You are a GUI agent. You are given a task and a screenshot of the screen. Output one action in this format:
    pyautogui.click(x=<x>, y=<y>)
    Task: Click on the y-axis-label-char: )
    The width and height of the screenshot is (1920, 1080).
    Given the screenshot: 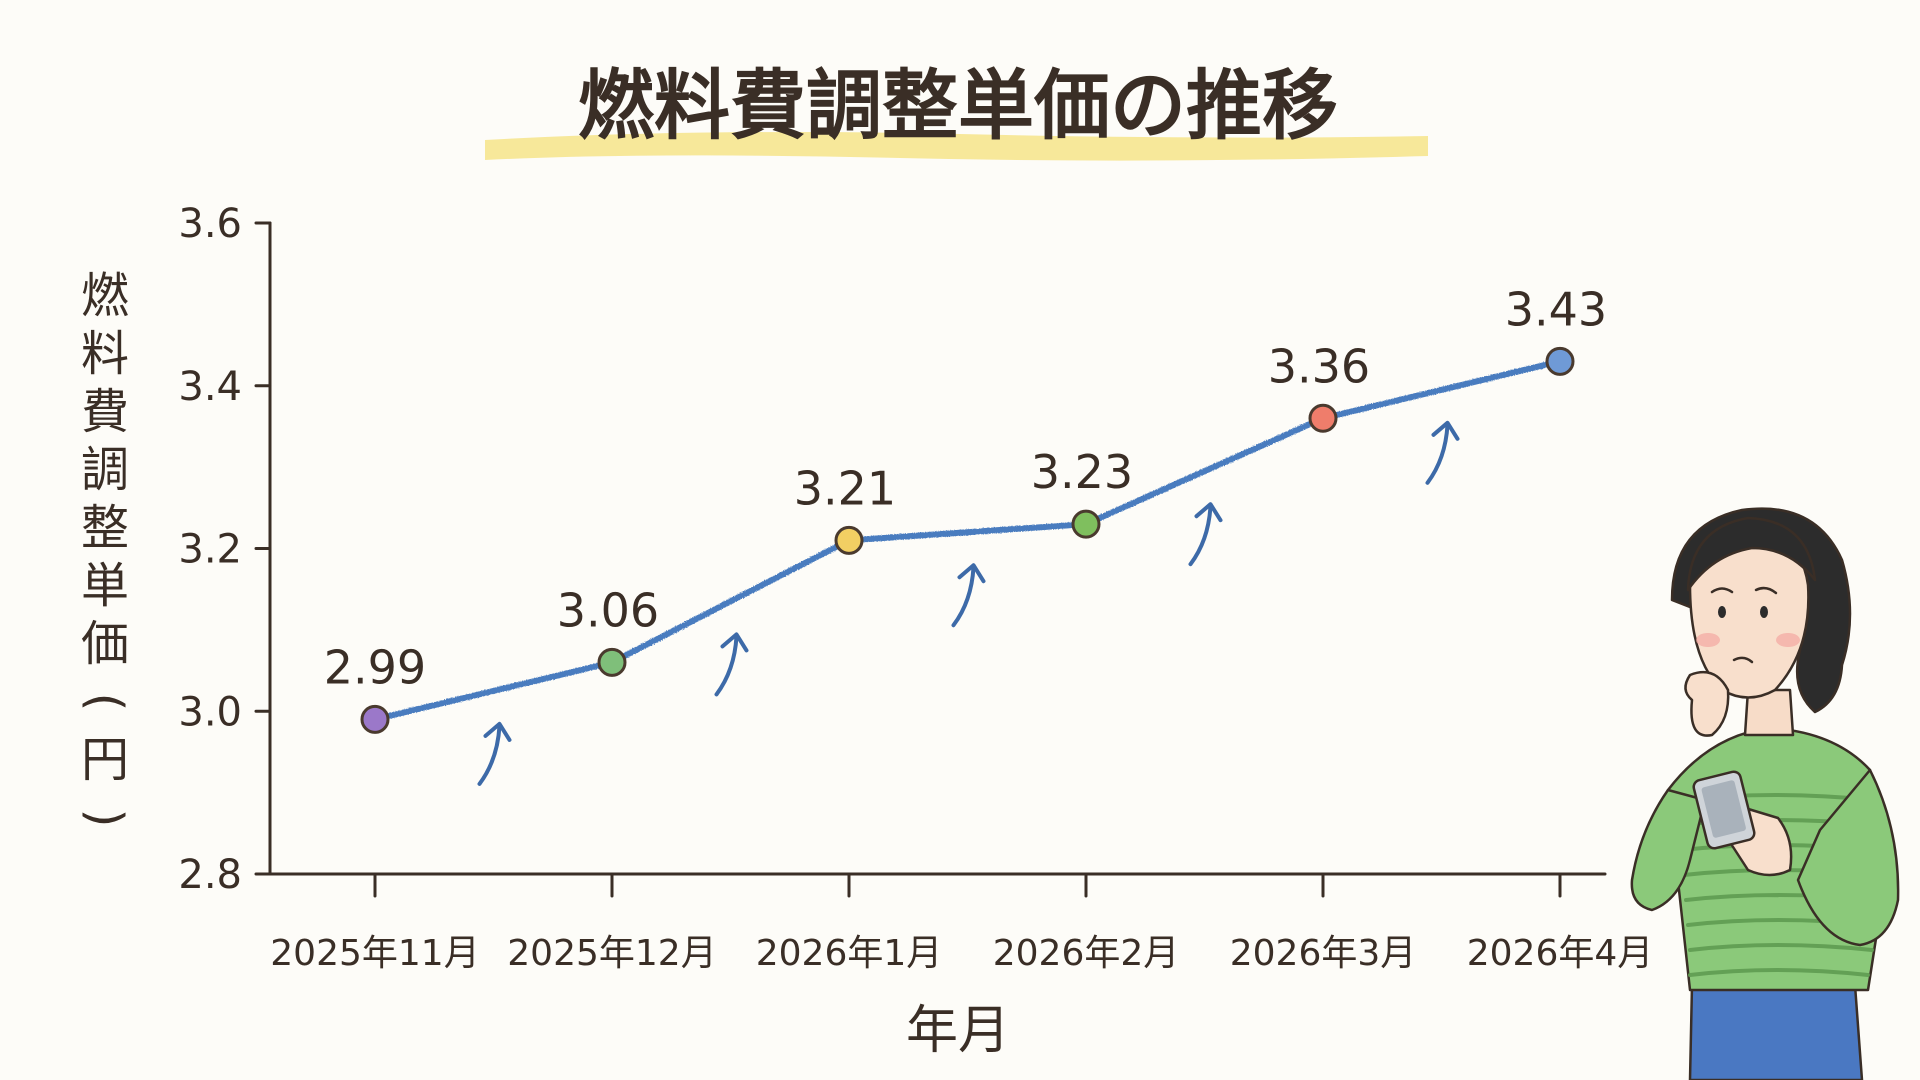 What is the action you would take?
    pyautogui.click(x=105, y=818)
    